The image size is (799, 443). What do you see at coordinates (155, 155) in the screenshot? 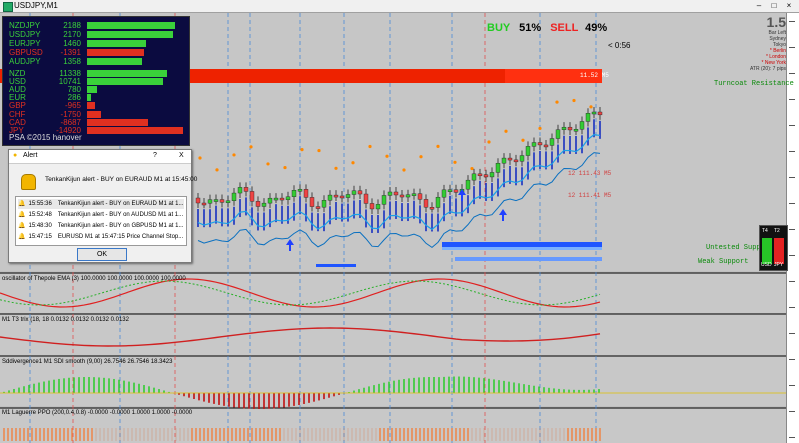
I see `help-button: ?` at bounding box center [155, 155].